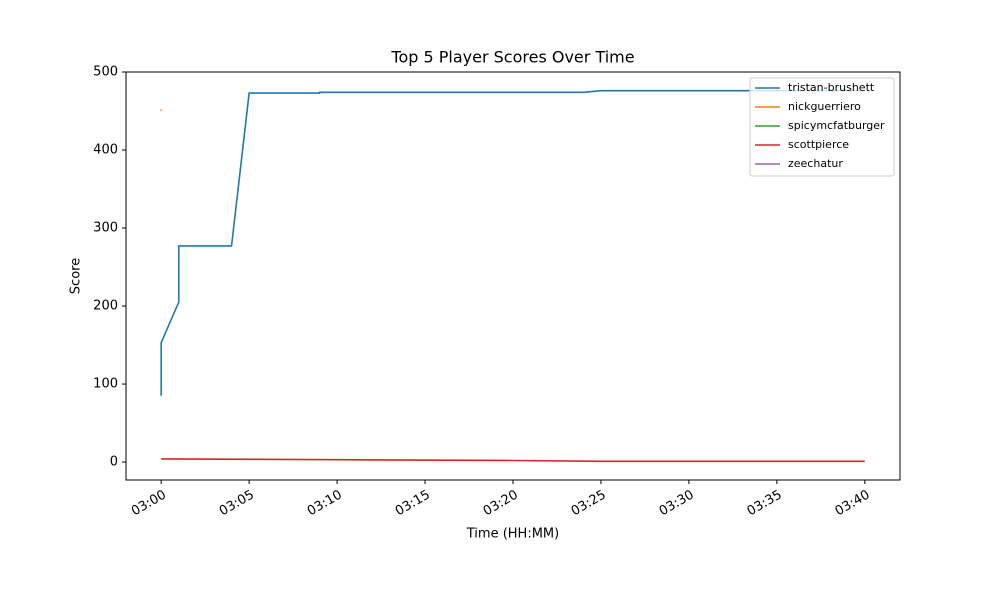  I want to click on legend-box, so click(822, 127).